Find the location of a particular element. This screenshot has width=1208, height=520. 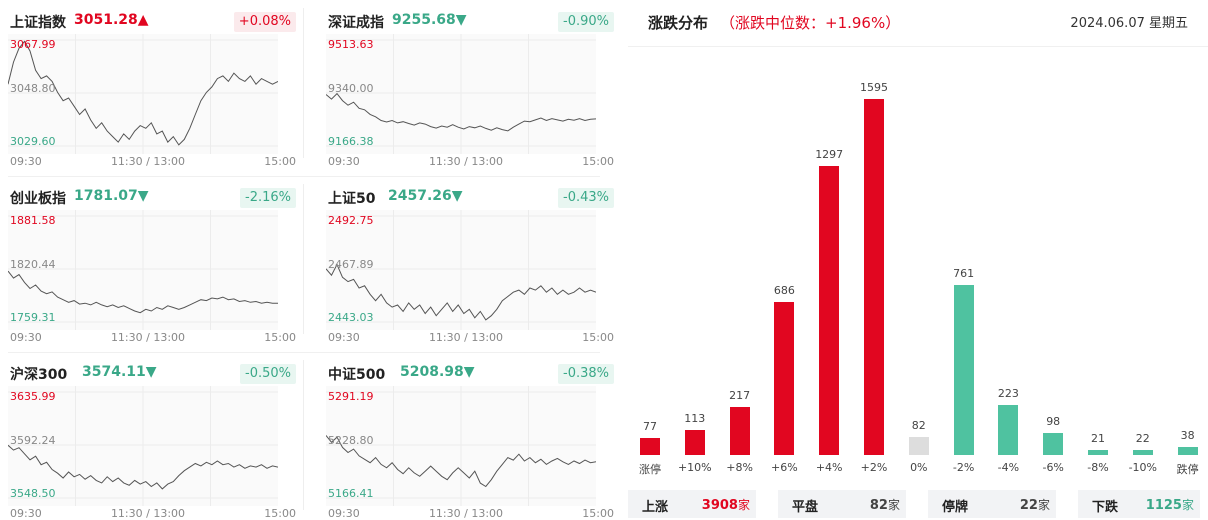

summary-item: 停牌 22家 is located at coordinates (992, 504).